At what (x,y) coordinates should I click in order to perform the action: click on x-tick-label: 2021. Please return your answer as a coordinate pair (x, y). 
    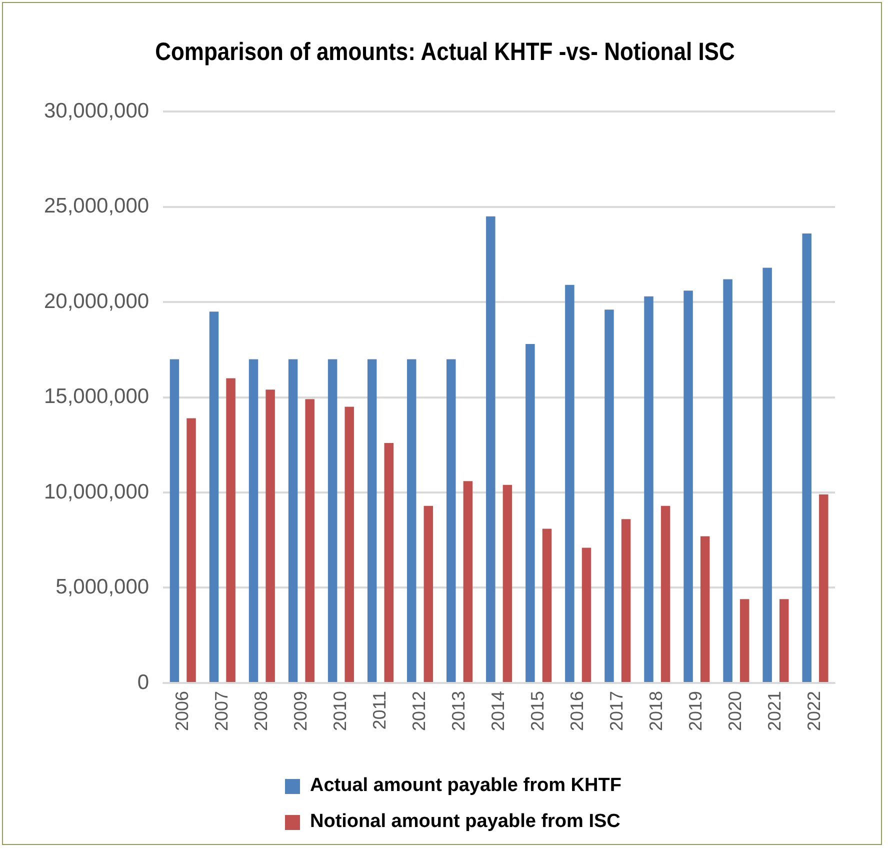
    Looking at the image, I should click on (774, 711).